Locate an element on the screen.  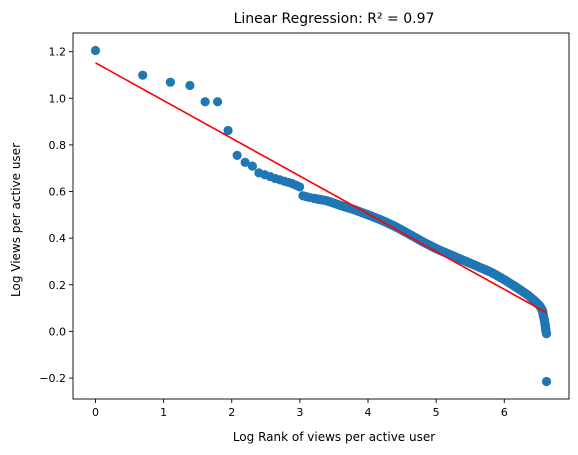
y-tick-label: 0.0 is located at coordinates (58, 331).